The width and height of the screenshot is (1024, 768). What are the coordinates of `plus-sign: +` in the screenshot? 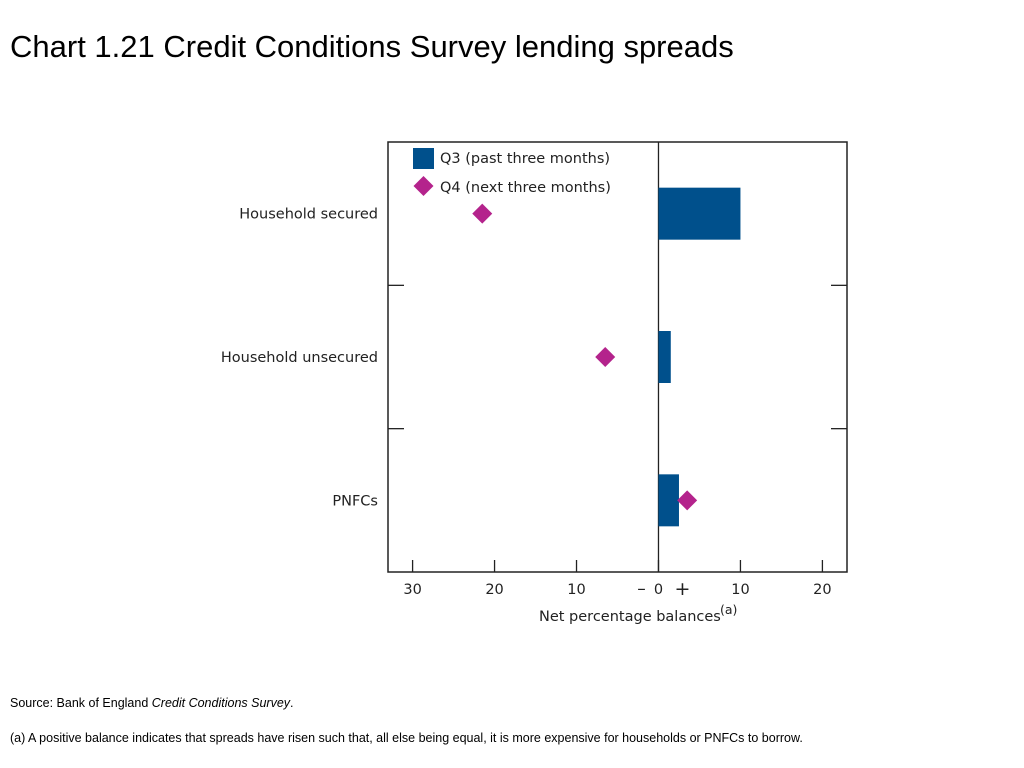 It's located at (683, 589).